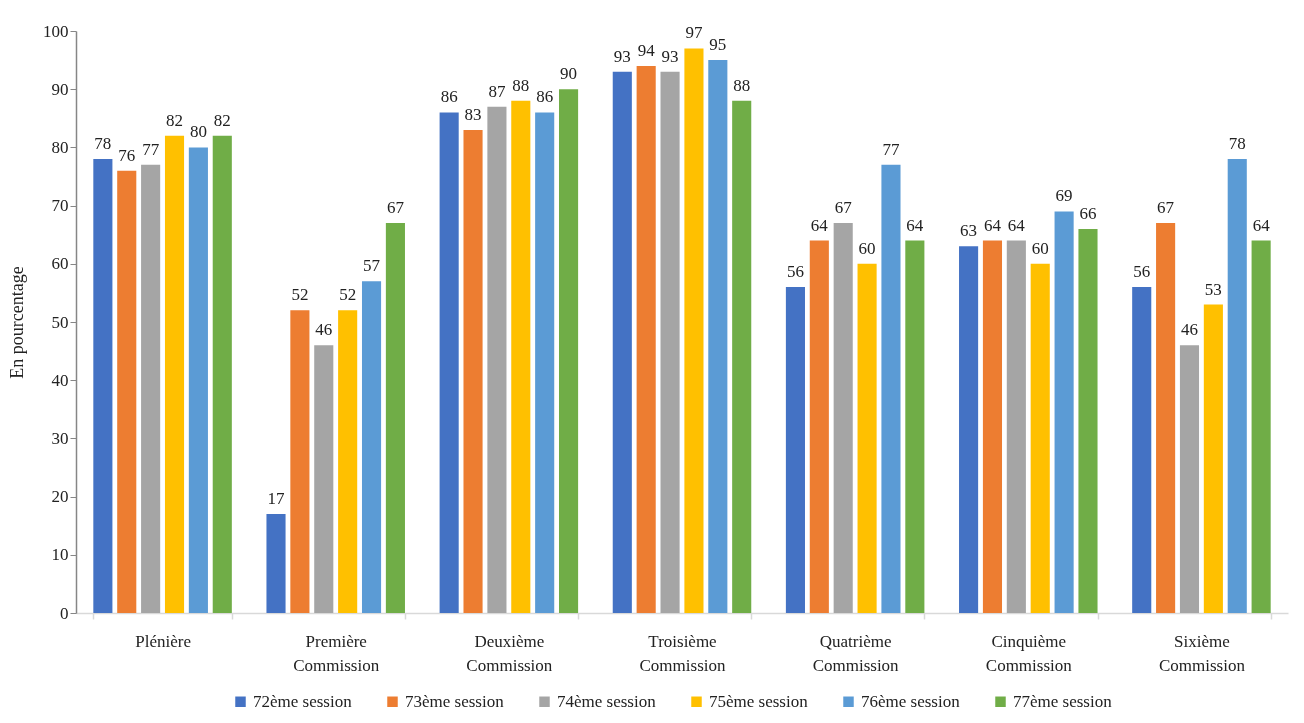 The image size is (1304, 723). I want to click on data-label: 53, so click(1213, 289).